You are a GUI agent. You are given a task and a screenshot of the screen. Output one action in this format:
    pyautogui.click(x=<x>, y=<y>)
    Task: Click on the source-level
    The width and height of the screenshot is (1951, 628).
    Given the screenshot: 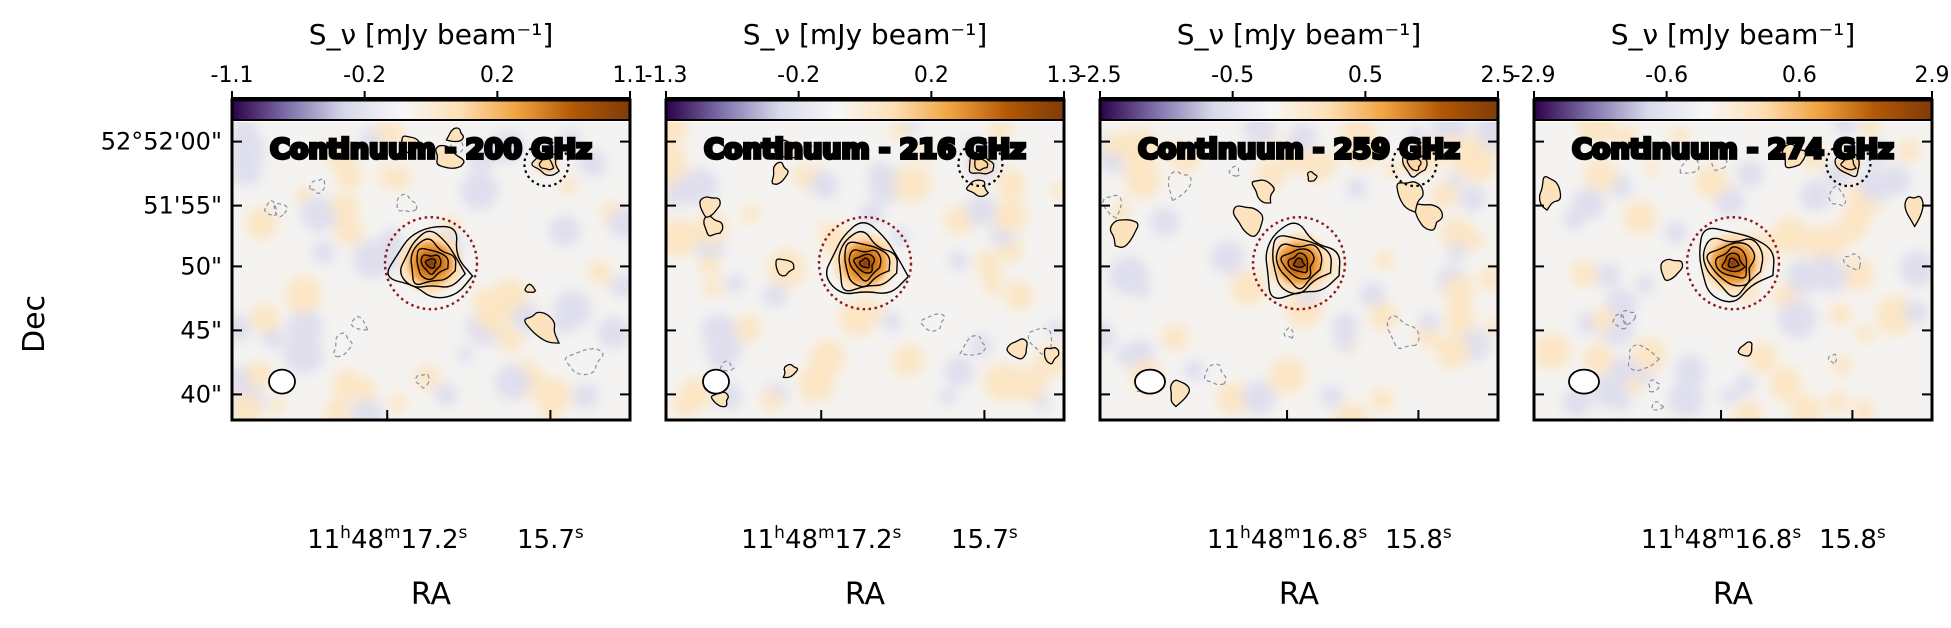 What is the action you would take?
    pyautogui.click(x=865, y=263)
    